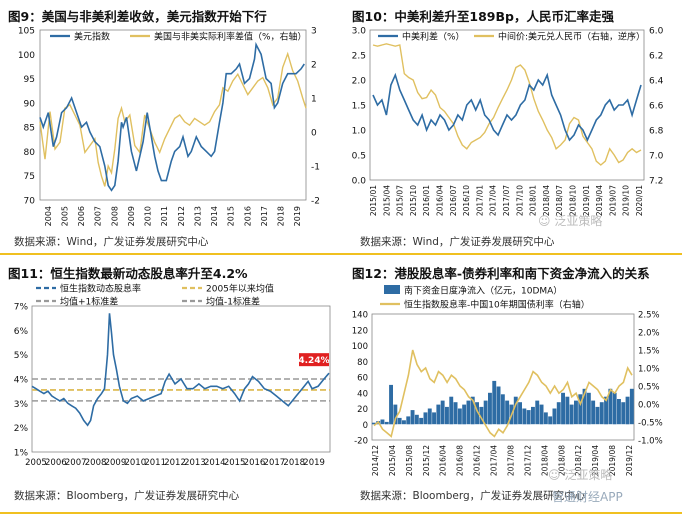  What do you see at coordinates (315, 168) in the screenshot?
I see `chart9-yright-tick: -1` at bounding box center [315, 168].